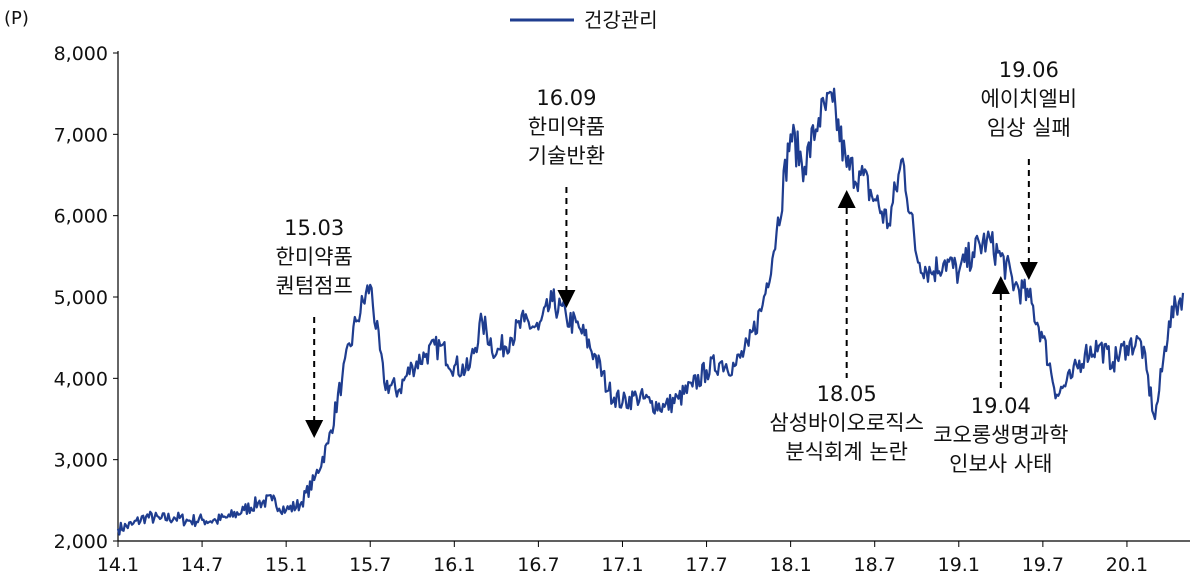  Describe the element at coordinates (454, 565) in the screenshot. I see `x-tick-label: 16.1` at that location.